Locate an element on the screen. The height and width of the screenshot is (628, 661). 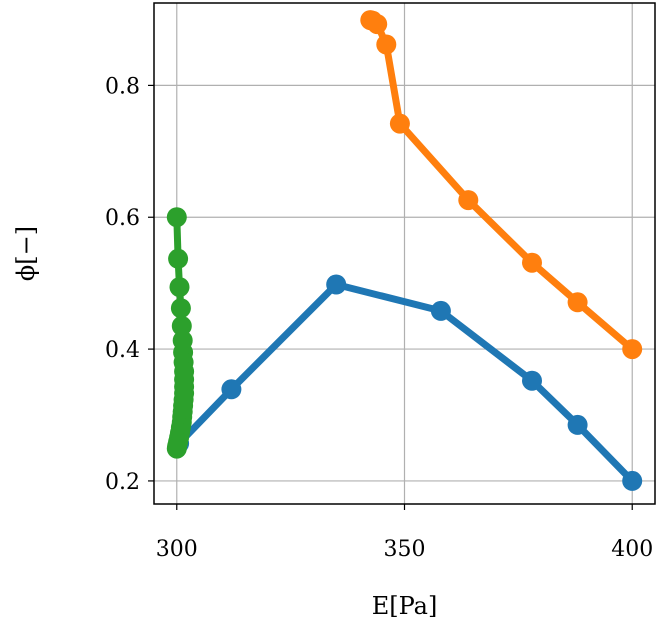
y-tick-label: 0.6 is located at coordinates (122, 218).